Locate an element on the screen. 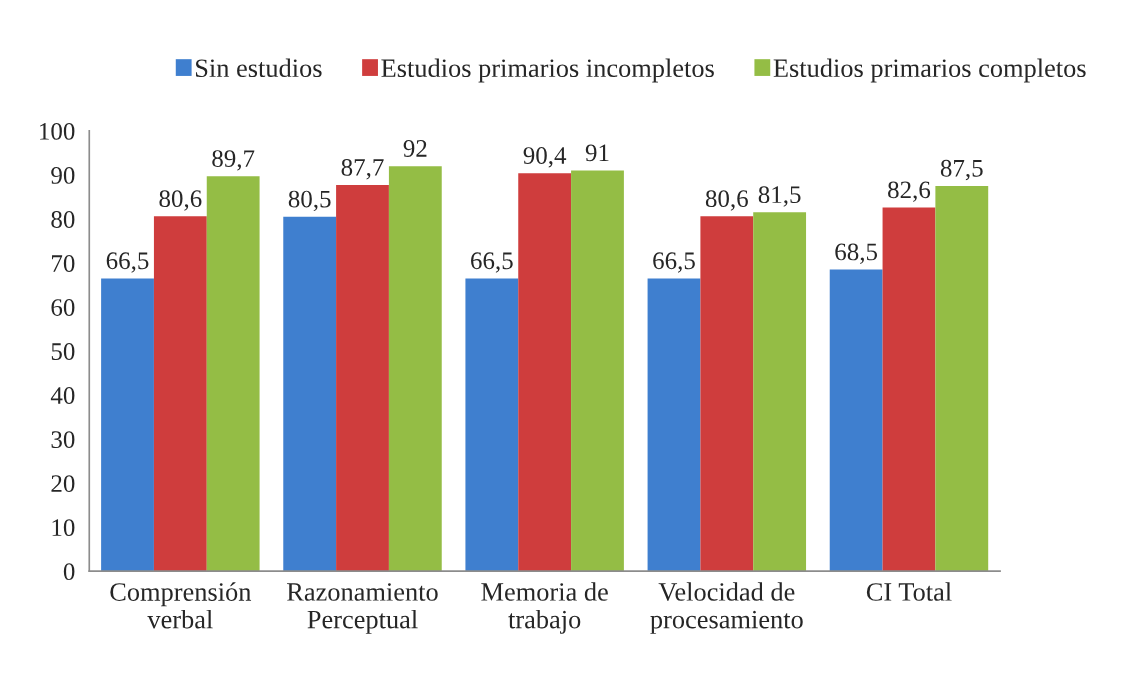 This screenshot has height=689, width=1130. y-tick-label: 10 is located at coordinates (63, 528).